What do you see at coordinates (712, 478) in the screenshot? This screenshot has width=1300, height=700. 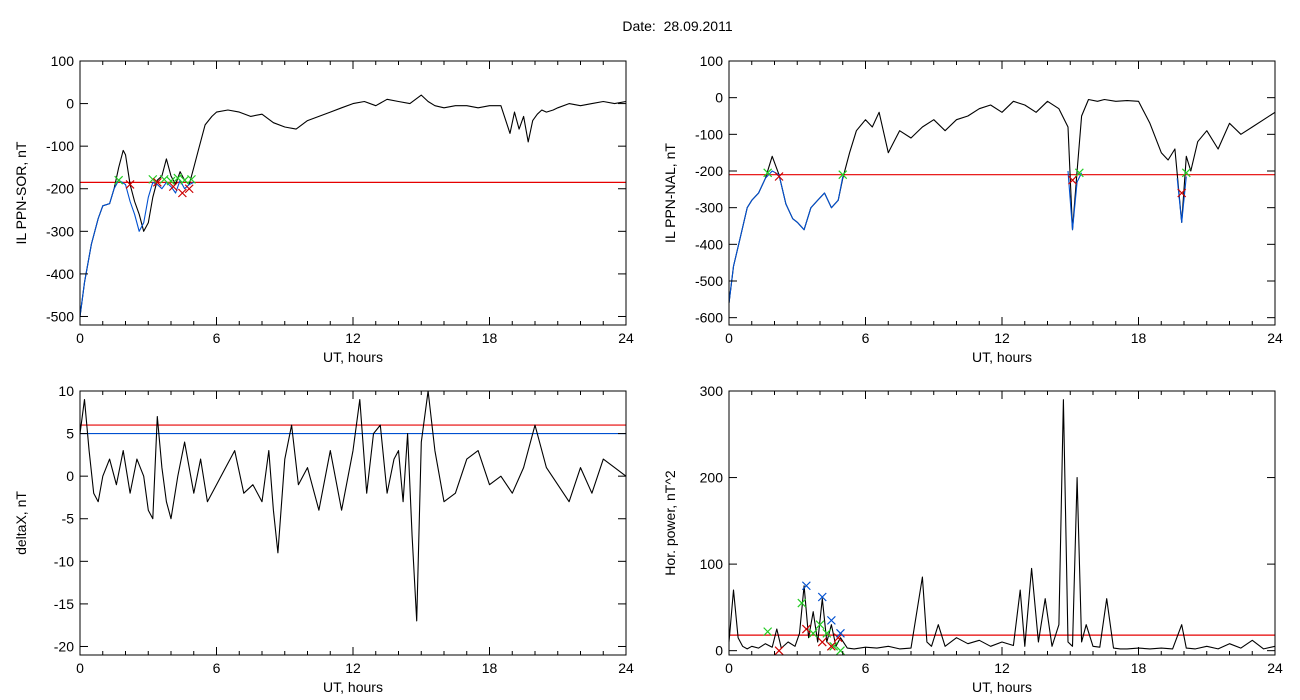 I see `y-tick-label: 200` at bounding box center [712, 478].